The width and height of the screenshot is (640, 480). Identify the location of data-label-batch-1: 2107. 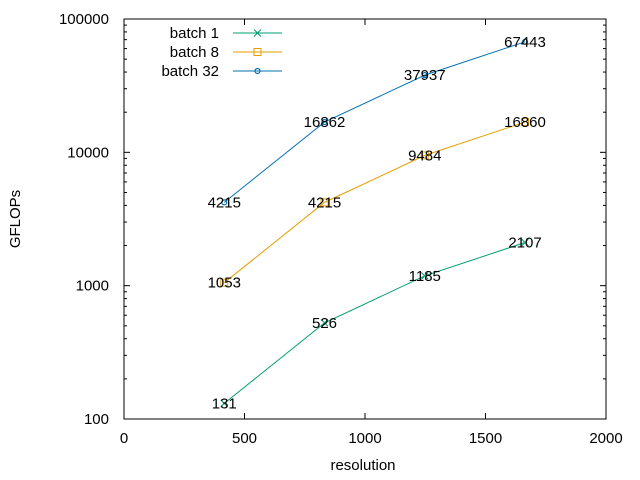
(524, 243).